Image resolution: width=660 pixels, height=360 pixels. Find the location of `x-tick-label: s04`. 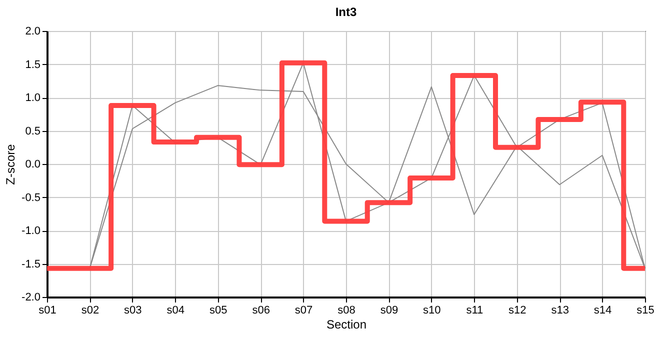

x-tick-label: s04 is located at coordinates (175, 310).